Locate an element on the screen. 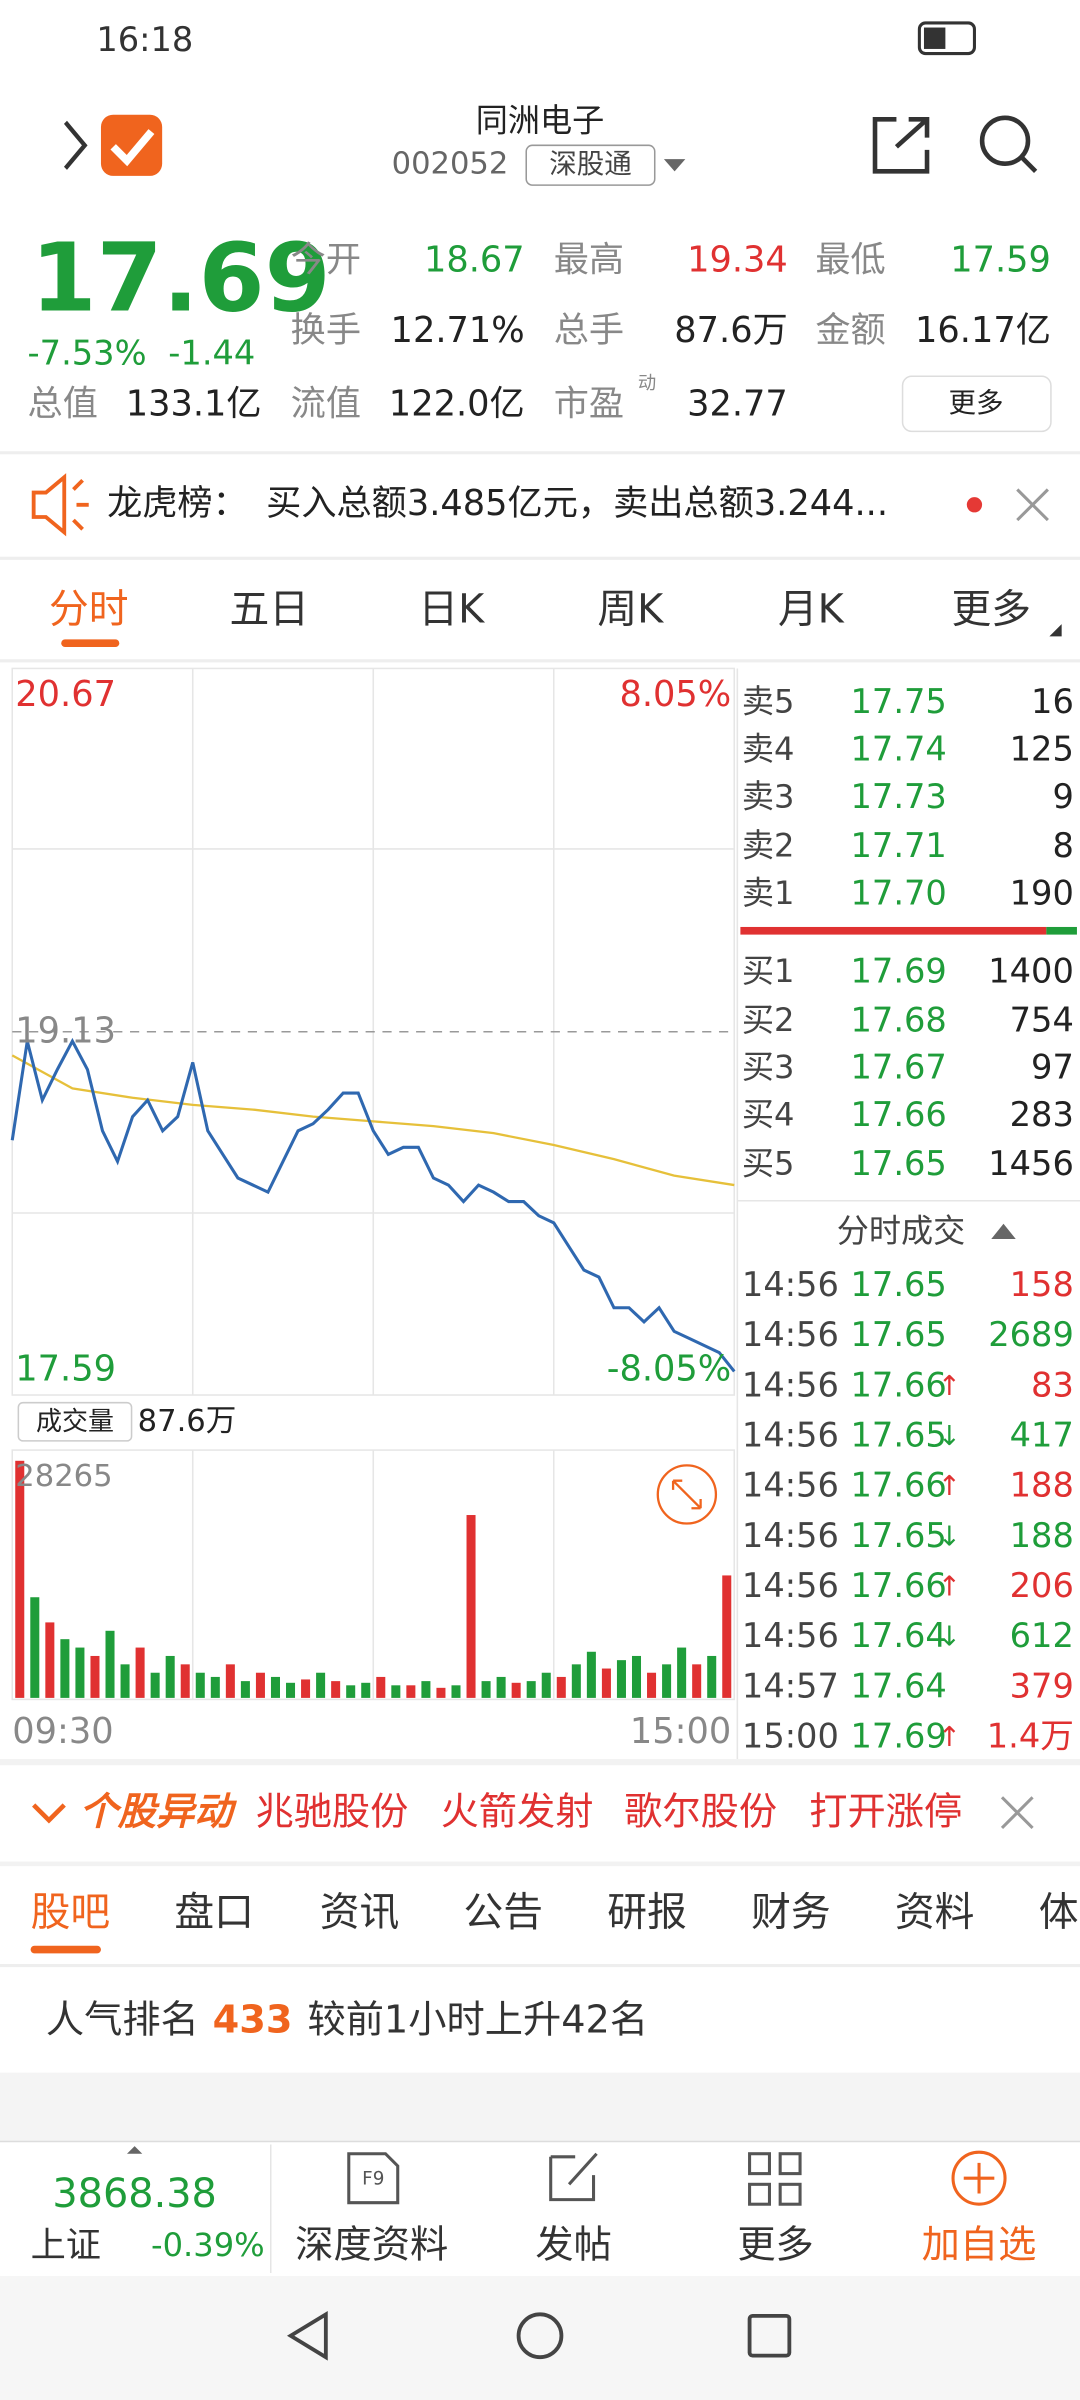 The image size is (1080, 2400). stat-label: 流值 is located at coordinates (326, 403).